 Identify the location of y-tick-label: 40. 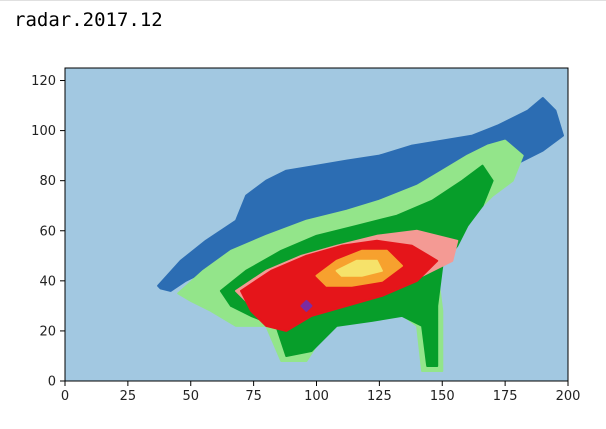
(47, 281).